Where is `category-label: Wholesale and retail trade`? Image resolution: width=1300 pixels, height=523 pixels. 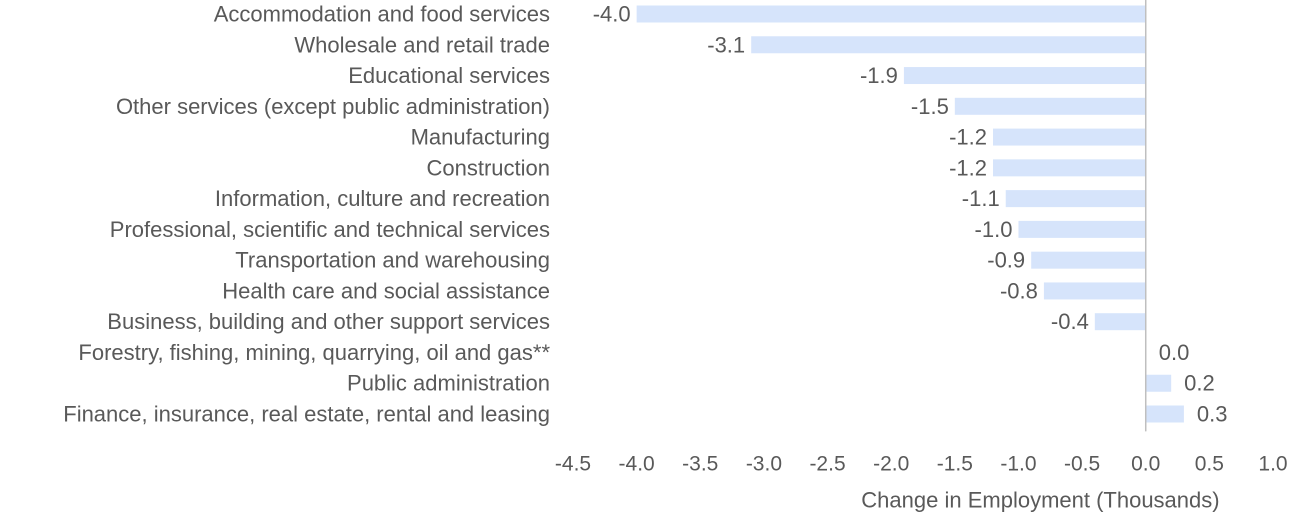
category-label: Wholesale and retail trade is located at coordinates (422, 44).